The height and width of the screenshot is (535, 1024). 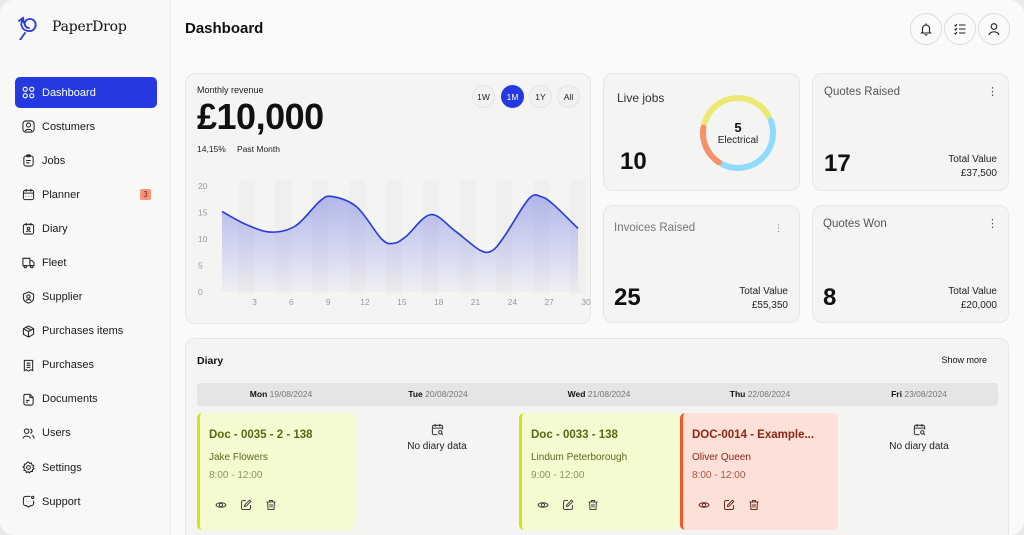 I want to click on svg-text: 27, so click(x=549, y=302).